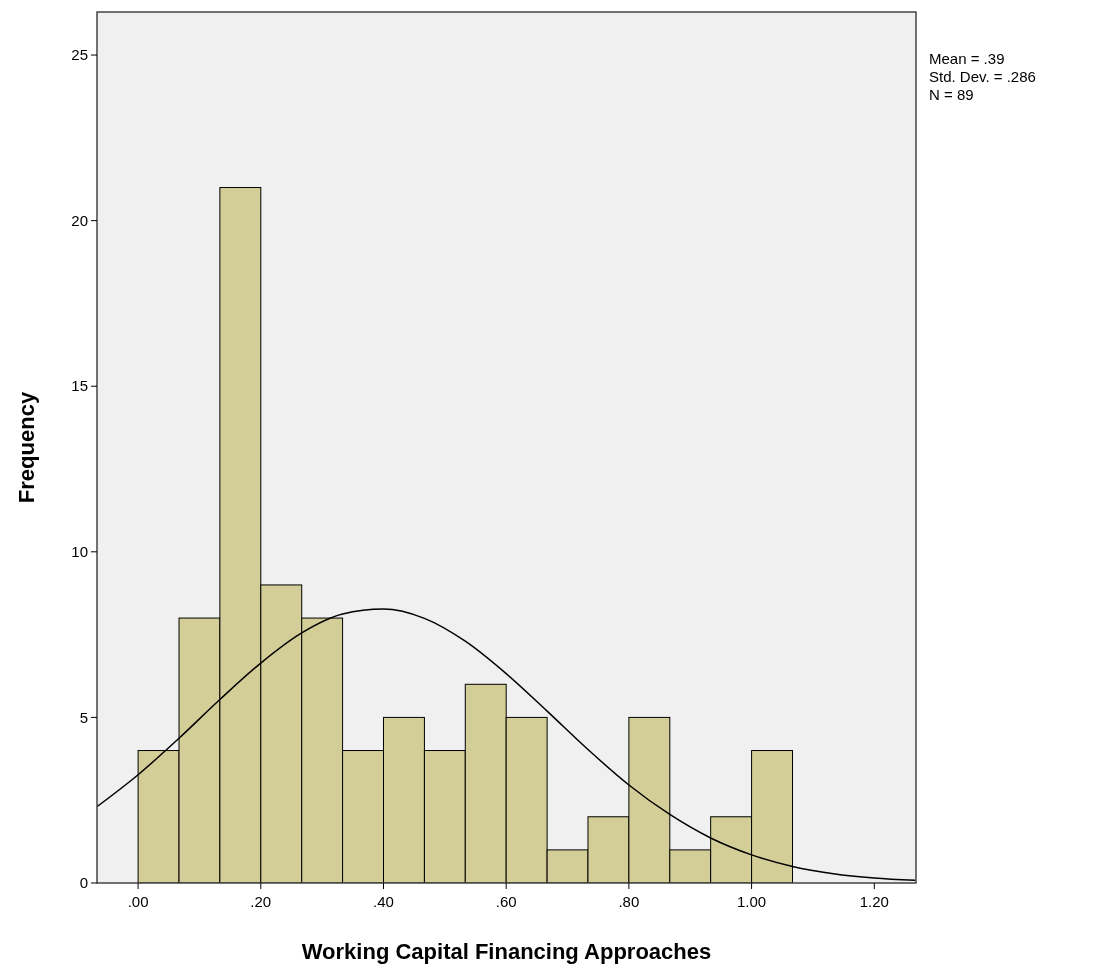 This screenshot has height=976, width=1095. I want to click on text: N = 89, so click(951, 94).